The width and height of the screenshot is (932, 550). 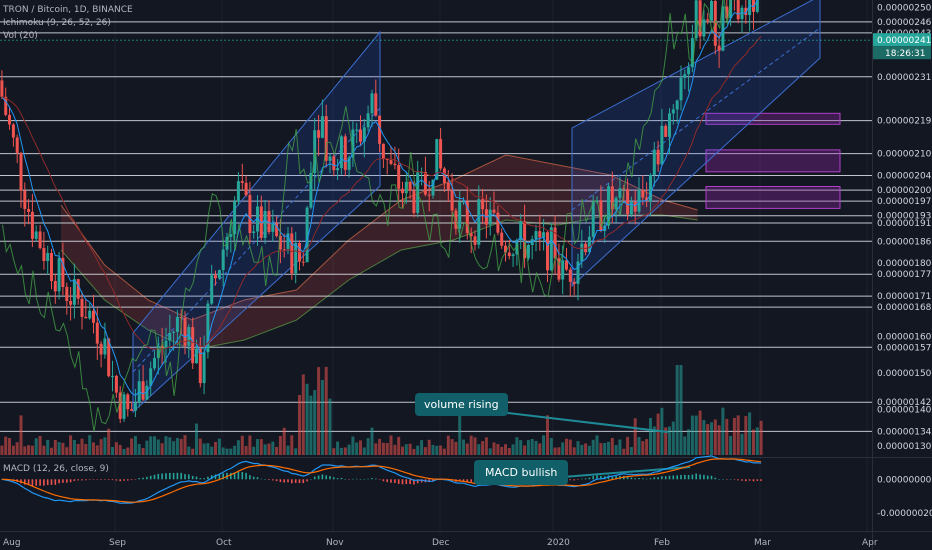 I want to click on y-tick-22: 0.00000130, so click(x=904, y=447).